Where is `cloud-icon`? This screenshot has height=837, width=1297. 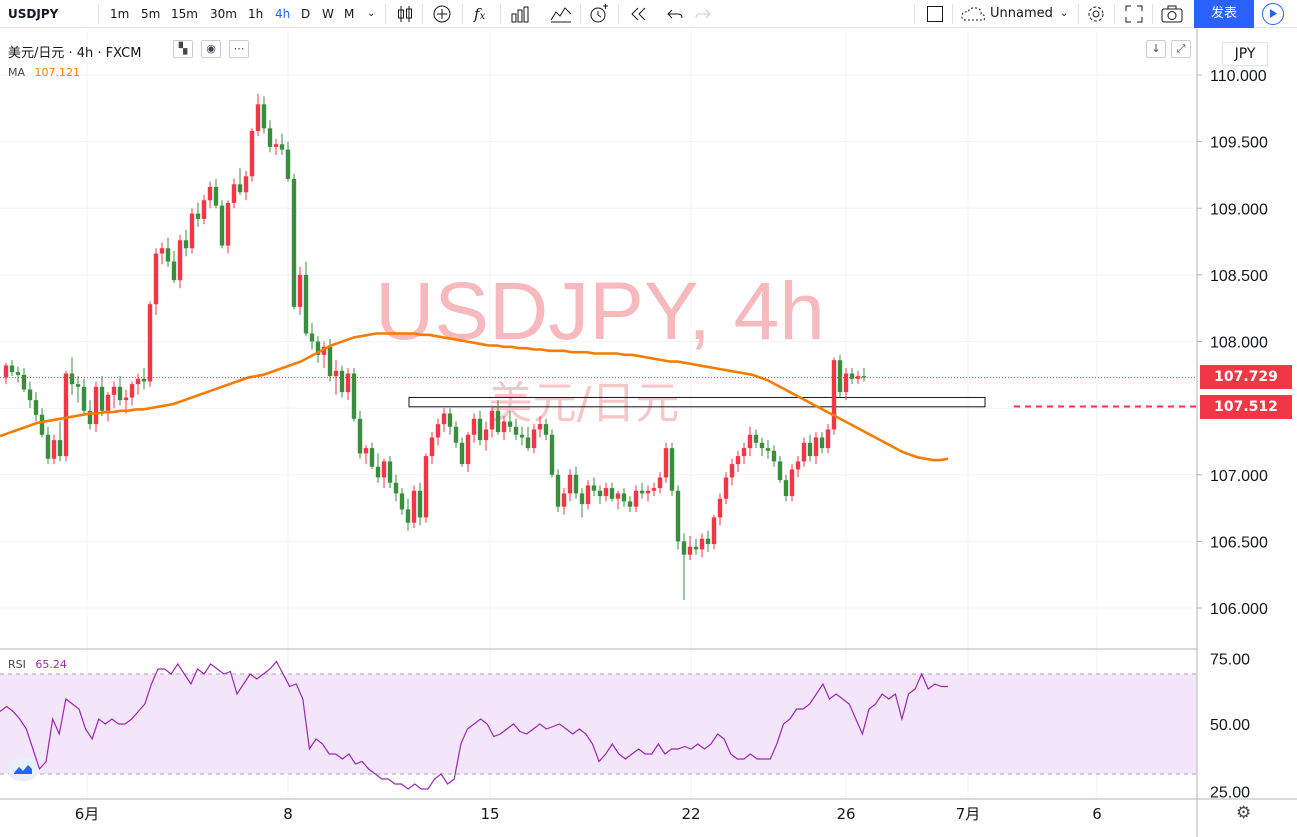
cloud-icon is located at coordinates (974, 14).